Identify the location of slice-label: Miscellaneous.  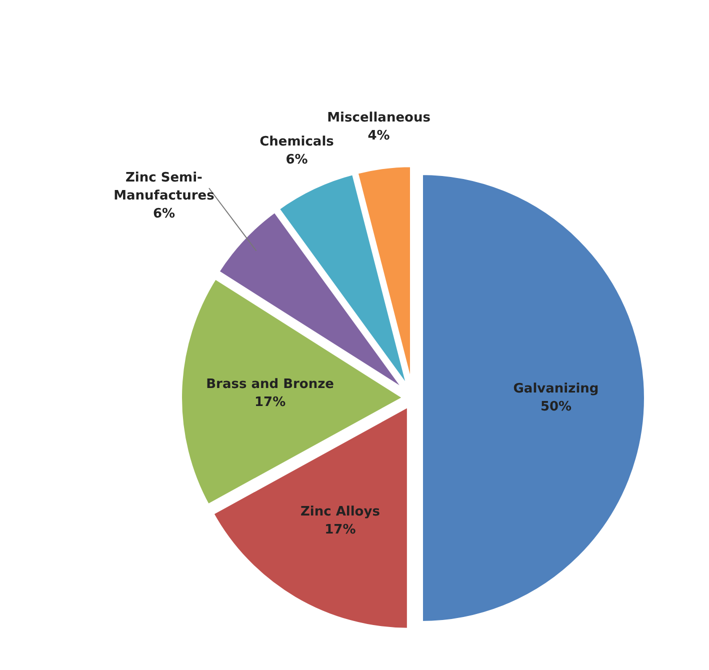
(379, 118).